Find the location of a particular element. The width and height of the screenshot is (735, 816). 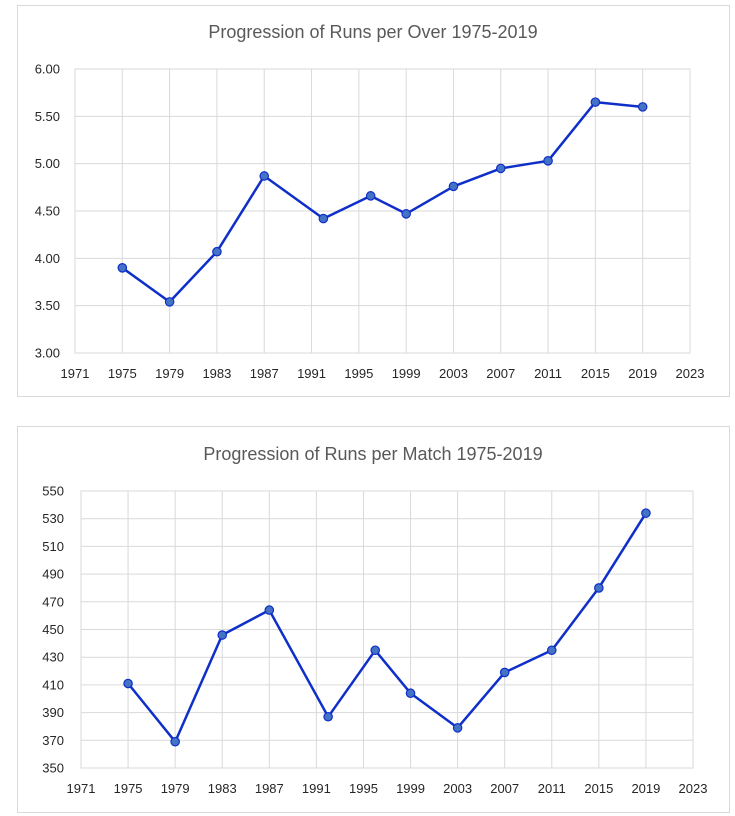

chart-title: Progression of Runs per Over 1975-2019 is located at coordinates (372, 32).